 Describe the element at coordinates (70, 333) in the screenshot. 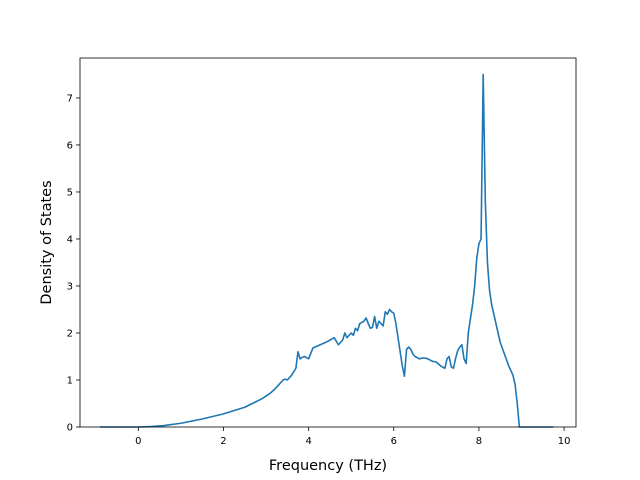

I see `y-tick-label: 2` at that location.